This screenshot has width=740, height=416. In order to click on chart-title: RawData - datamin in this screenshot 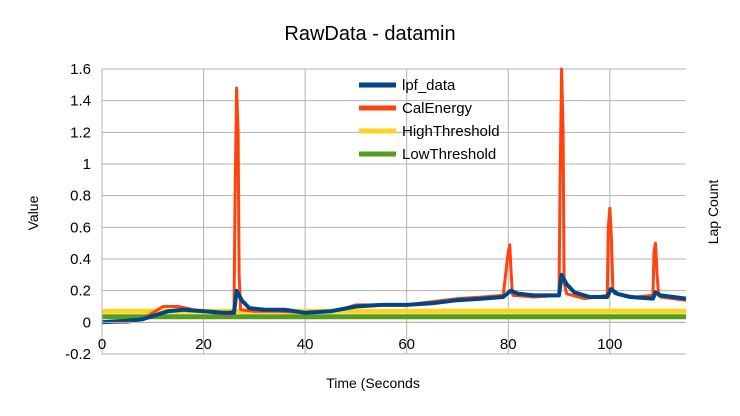, I will do `click(369, 34)`.